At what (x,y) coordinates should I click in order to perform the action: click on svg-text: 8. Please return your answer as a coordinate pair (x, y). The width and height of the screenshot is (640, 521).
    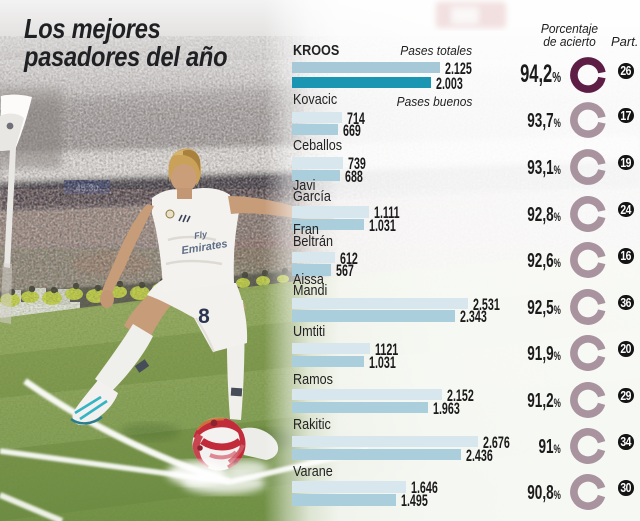
    Looking at the image, I should click on (204, 316).